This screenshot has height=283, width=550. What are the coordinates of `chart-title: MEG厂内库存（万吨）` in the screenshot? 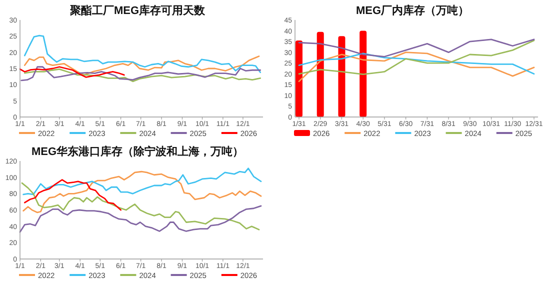 It's located at (413, 10).